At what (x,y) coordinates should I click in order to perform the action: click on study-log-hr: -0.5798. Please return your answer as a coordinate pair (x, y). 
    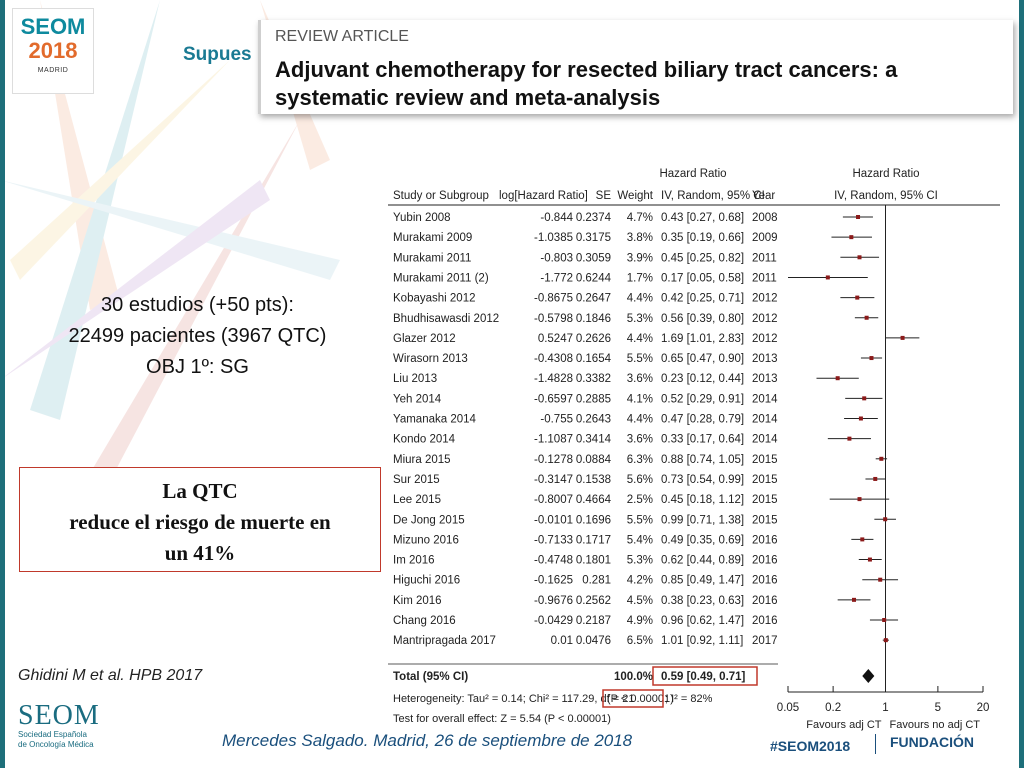
    Looking at the image, I should click on (553, 319).